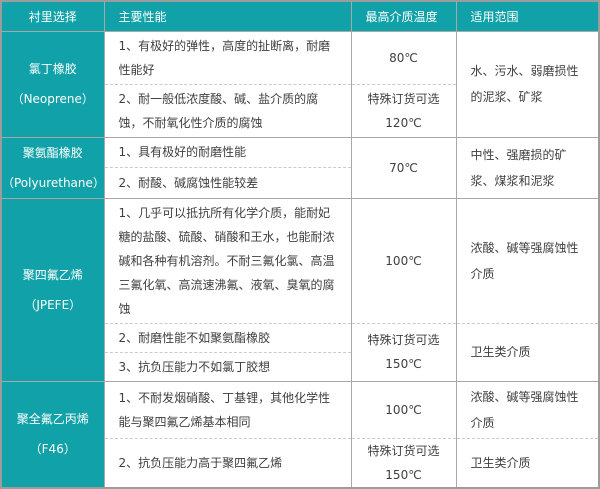 This screenshot has width=600, height=489. Describe the element at coordinates (528, 84) in the screenshot. I see `range-cell: 水、污水、弱磨损性的泥浆、矿浆` at that location.